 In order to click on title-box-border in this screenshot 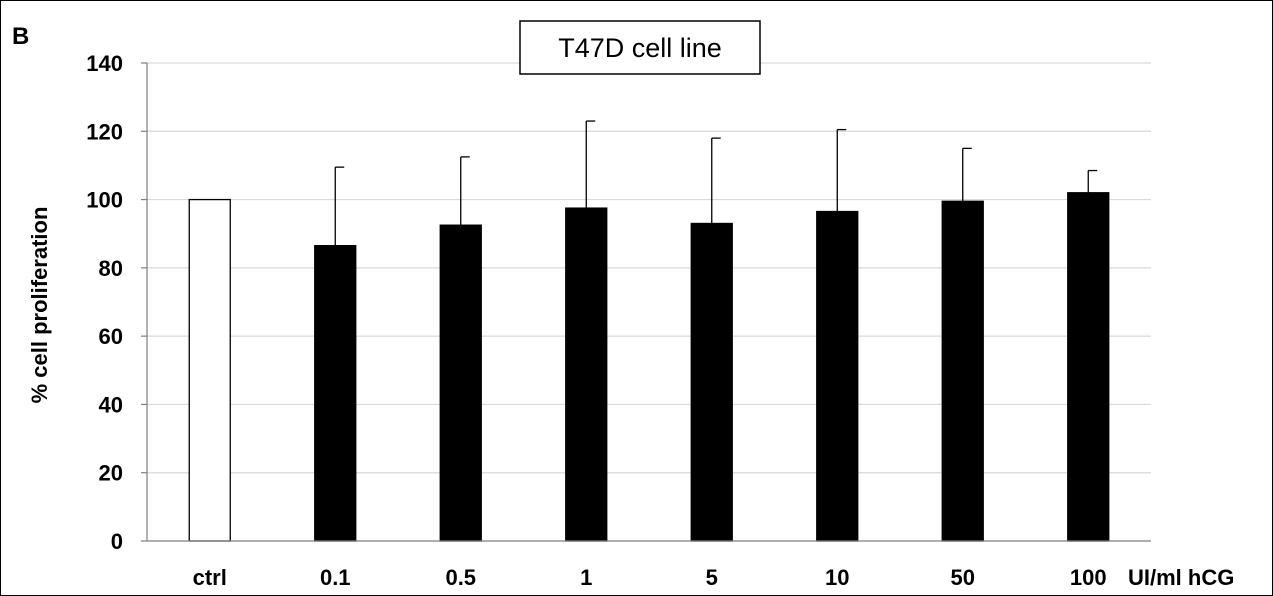, I will do `click(640, 47)`.